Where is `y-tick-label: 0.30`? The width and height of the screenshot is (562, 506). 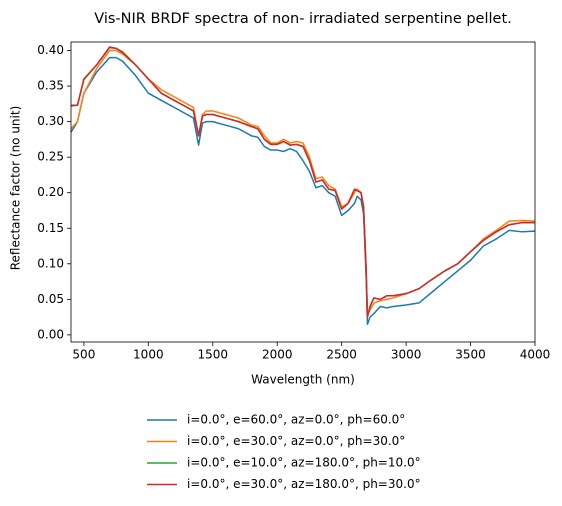
y-tick-label: 0.30 is located at coordinates (50, 121).